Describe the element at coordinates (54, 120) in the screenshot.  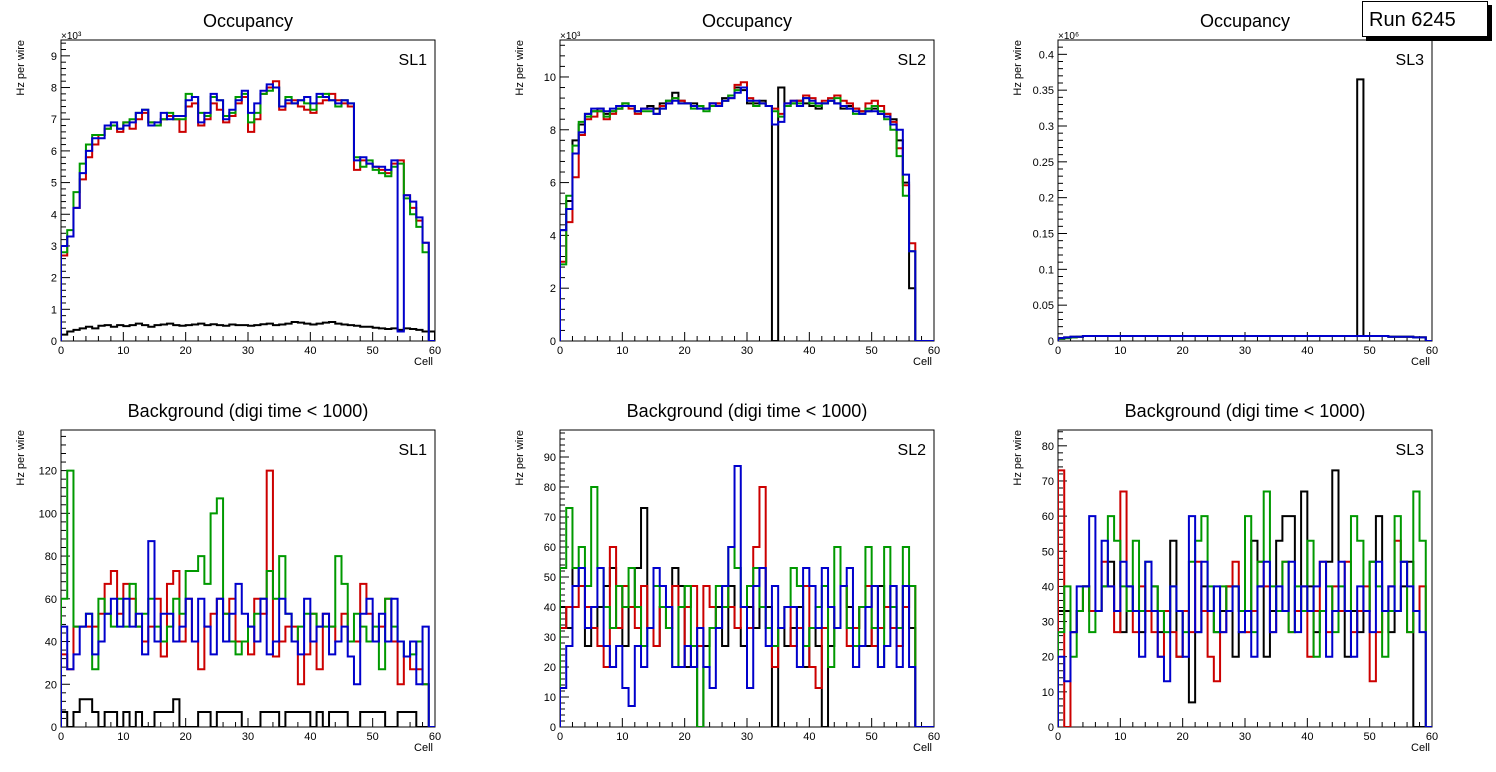
I see `y-tick-label: 7` at that location.